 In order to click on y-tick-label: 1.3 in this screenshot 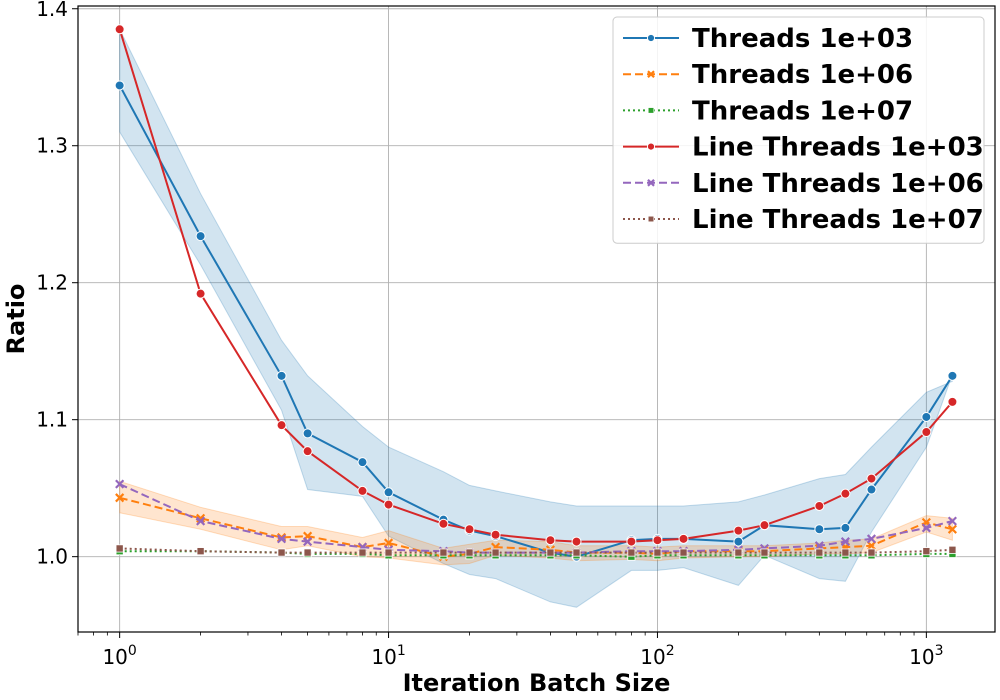, I will do `click(52, 146)`.